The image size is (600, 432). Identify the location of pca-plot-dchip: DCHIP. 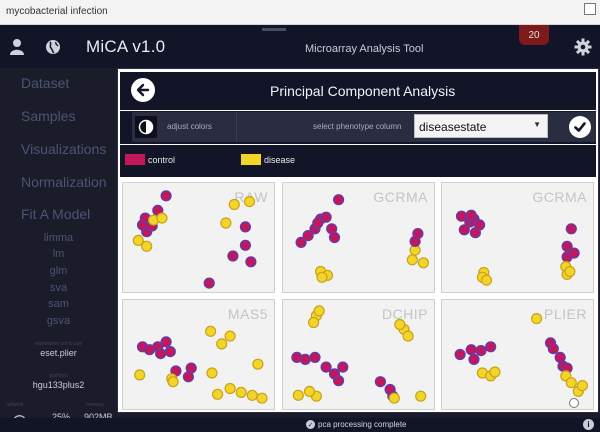
(358, 354).